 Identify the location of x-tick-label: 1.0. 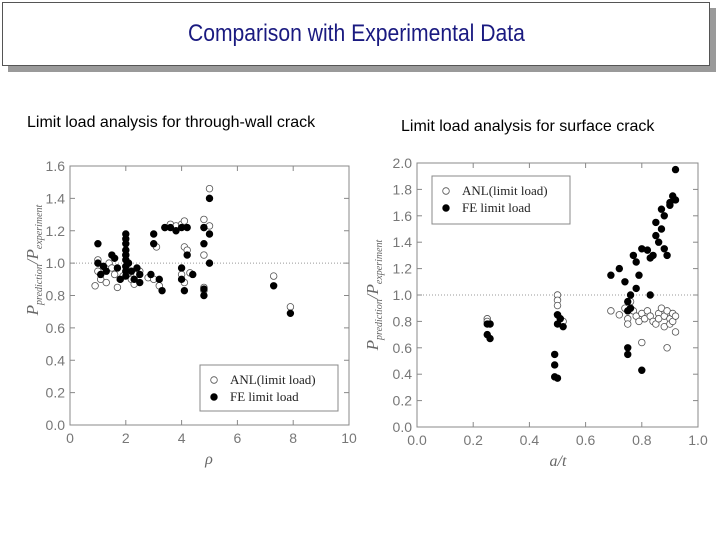
(698, 440).